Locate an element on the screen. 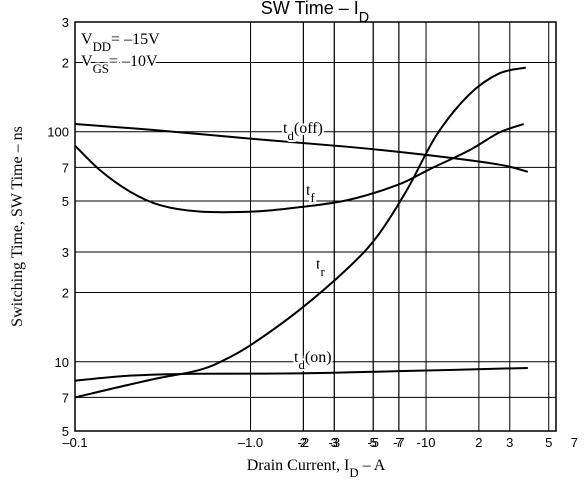 This screenshot has width=587, height=494. chart-title: SW Time – ID is located at coordinates (315, 13).